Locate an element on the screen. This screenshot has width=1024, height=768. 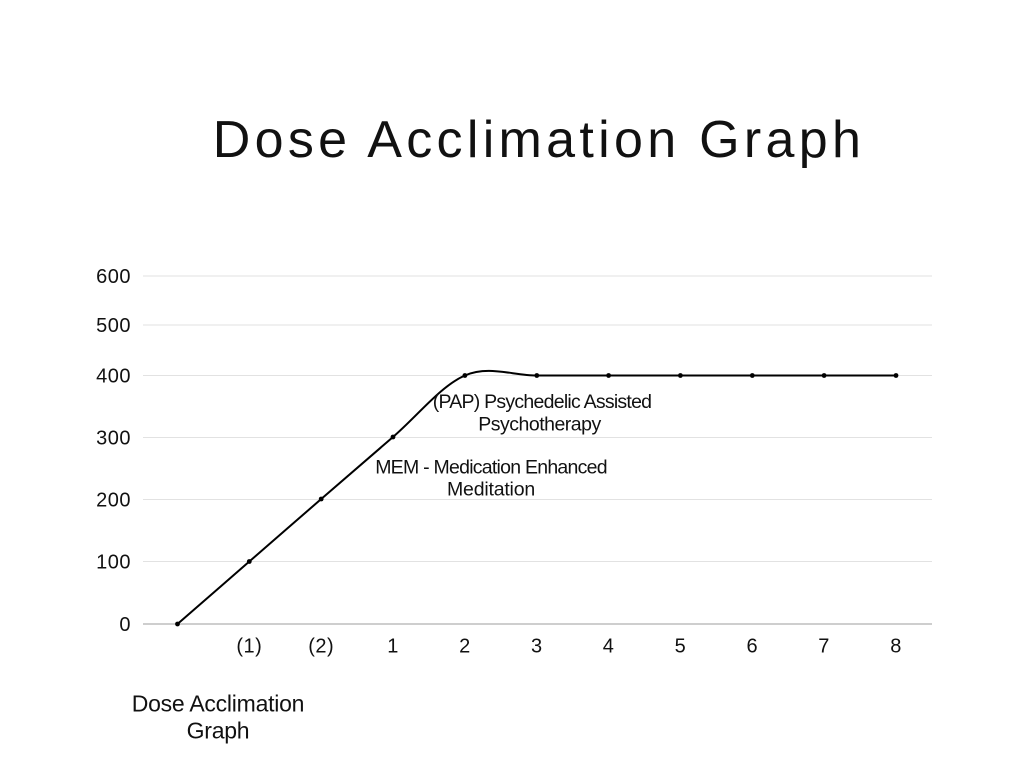
svg-text: Psychotherapy is located at coordinates (539, 425).